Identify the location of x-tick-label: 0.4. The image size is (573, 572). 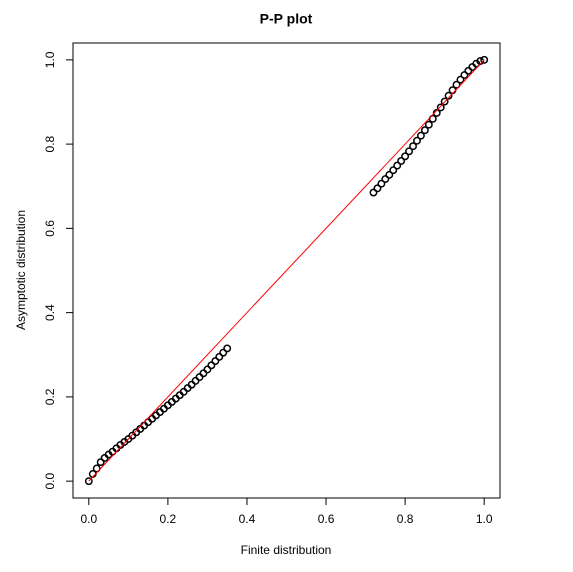
(247, 519).